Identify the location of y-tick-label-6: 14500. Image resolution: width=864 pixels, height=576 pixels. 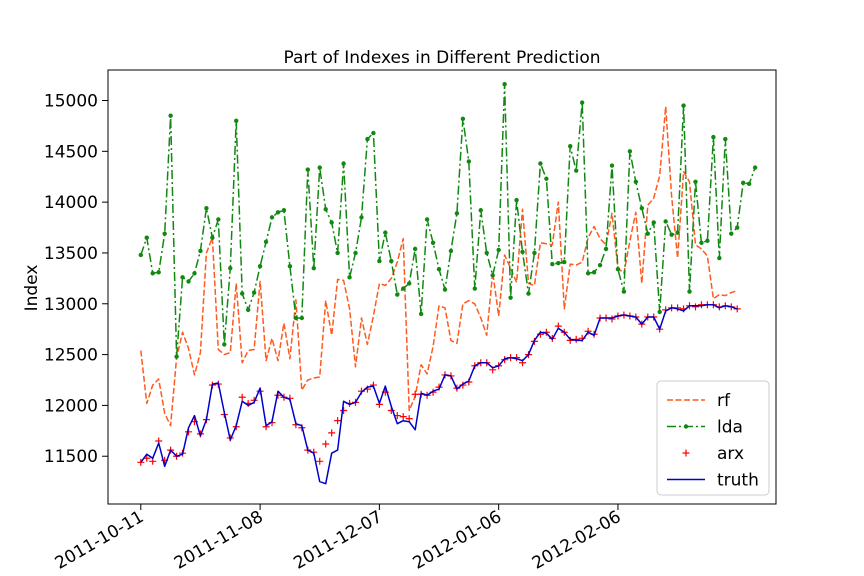
(71, 152).